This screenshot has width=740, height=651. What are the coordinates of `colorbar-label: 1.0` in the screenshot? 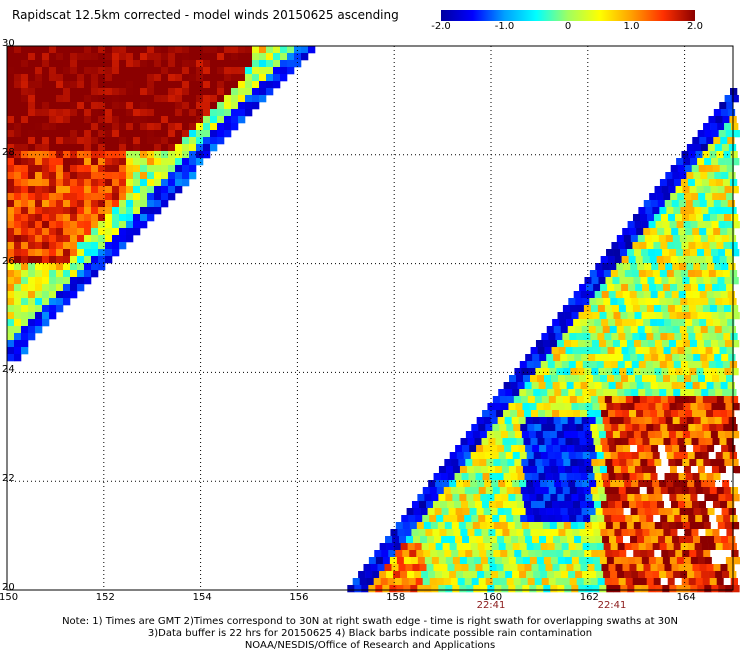 It's located at (631, 26).